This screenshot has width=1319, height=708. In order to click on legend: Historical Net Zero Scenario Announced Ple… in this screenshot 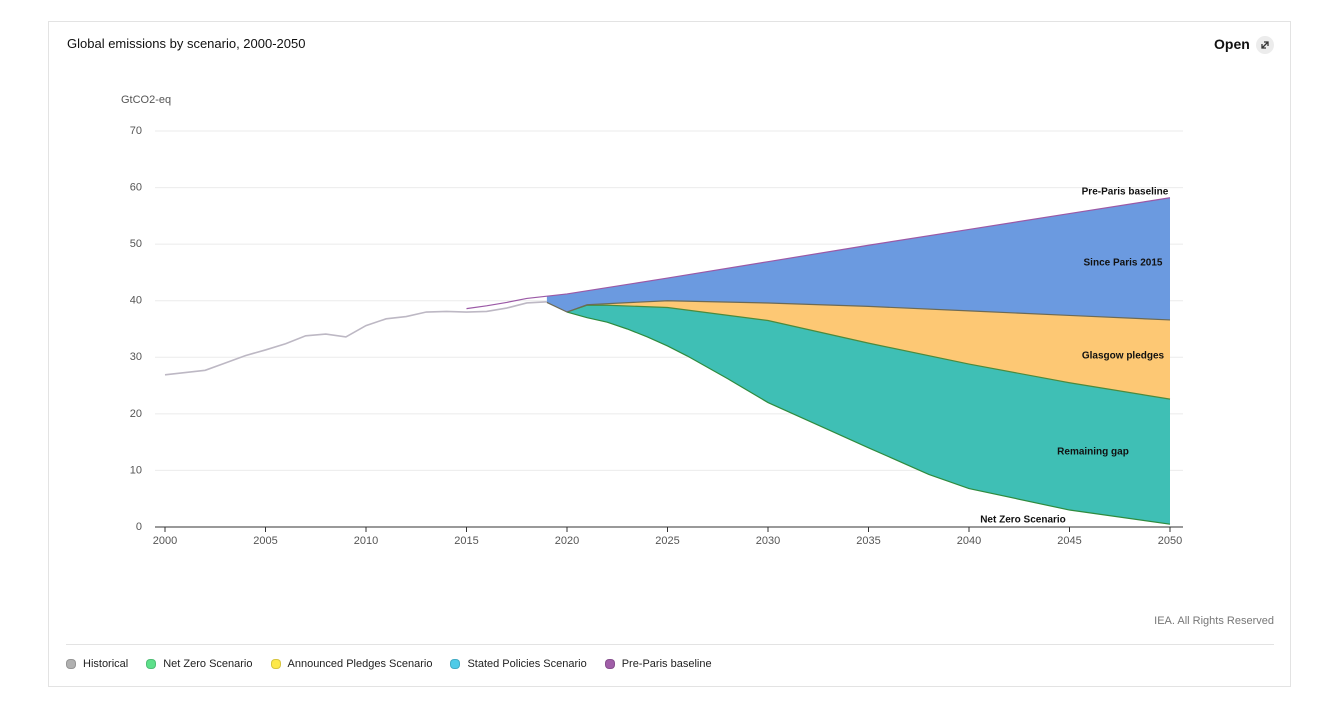, I will do `click(389, 664)`.